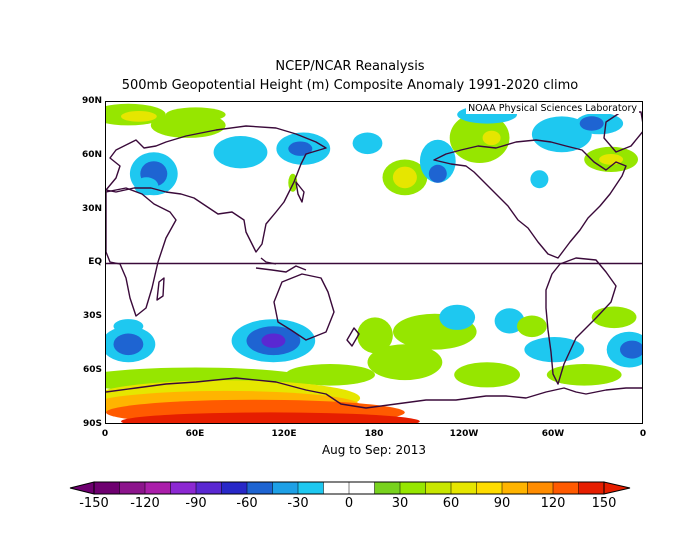 The width and height of the screenshot is (700, 542). What do you see at coordinates (145, 503) in the screenshot?
I see `colorbar-tick-label: -120` at bounding box center [145, 503].